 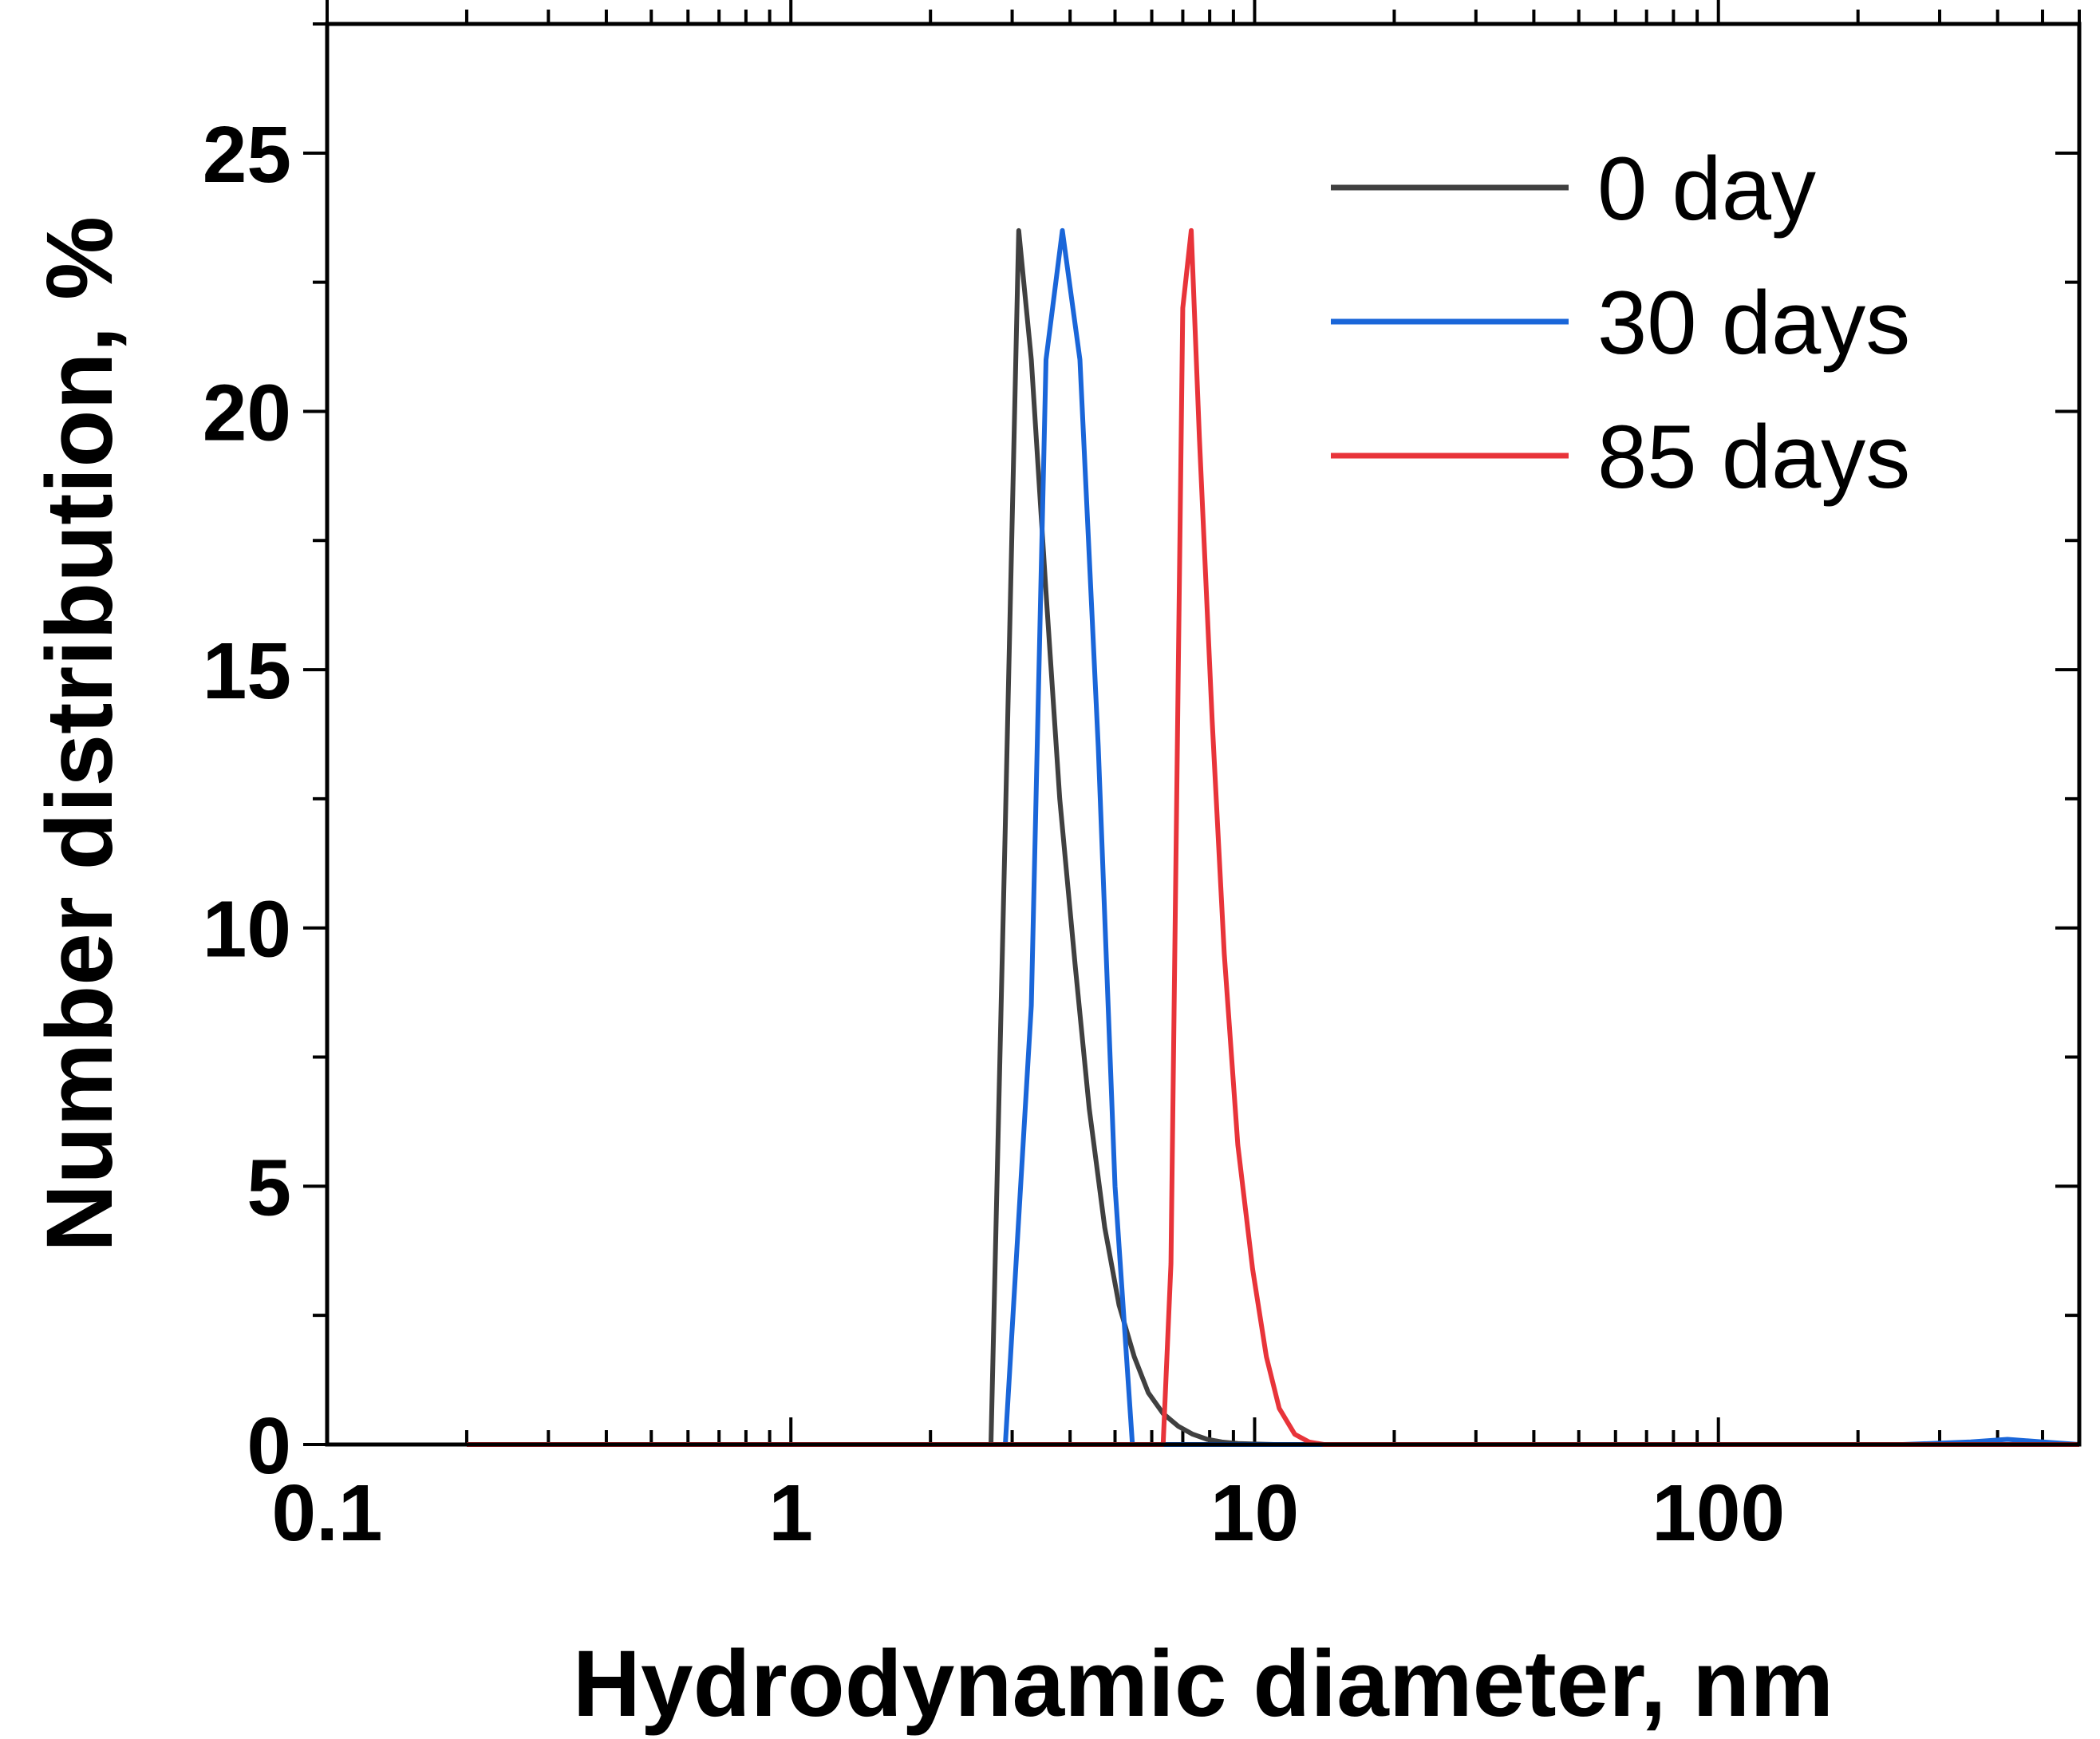 What do you see at coordinates (247, 930) in the screenshot?
I see `y-tick-label: 10` at bounding box center [247, 930].